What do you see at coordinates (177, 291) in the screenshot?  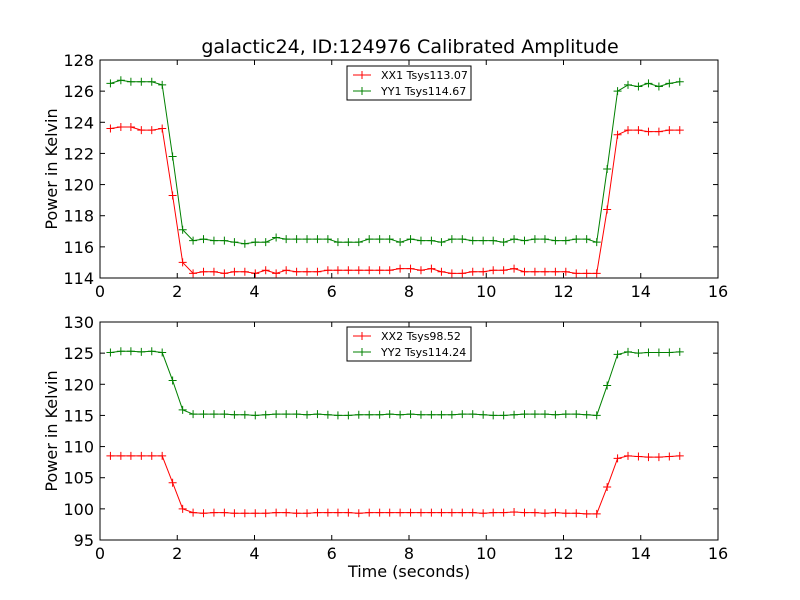 I see `x-tick-label: 2` at bounding box center [177, 291].